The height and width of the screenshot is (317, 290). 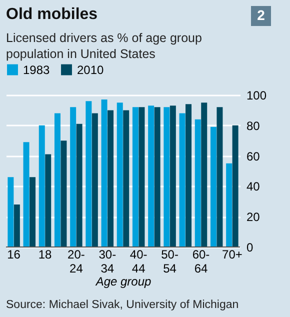 I want to click on chart-title: Old mobiles, so click(x=52, y=14).